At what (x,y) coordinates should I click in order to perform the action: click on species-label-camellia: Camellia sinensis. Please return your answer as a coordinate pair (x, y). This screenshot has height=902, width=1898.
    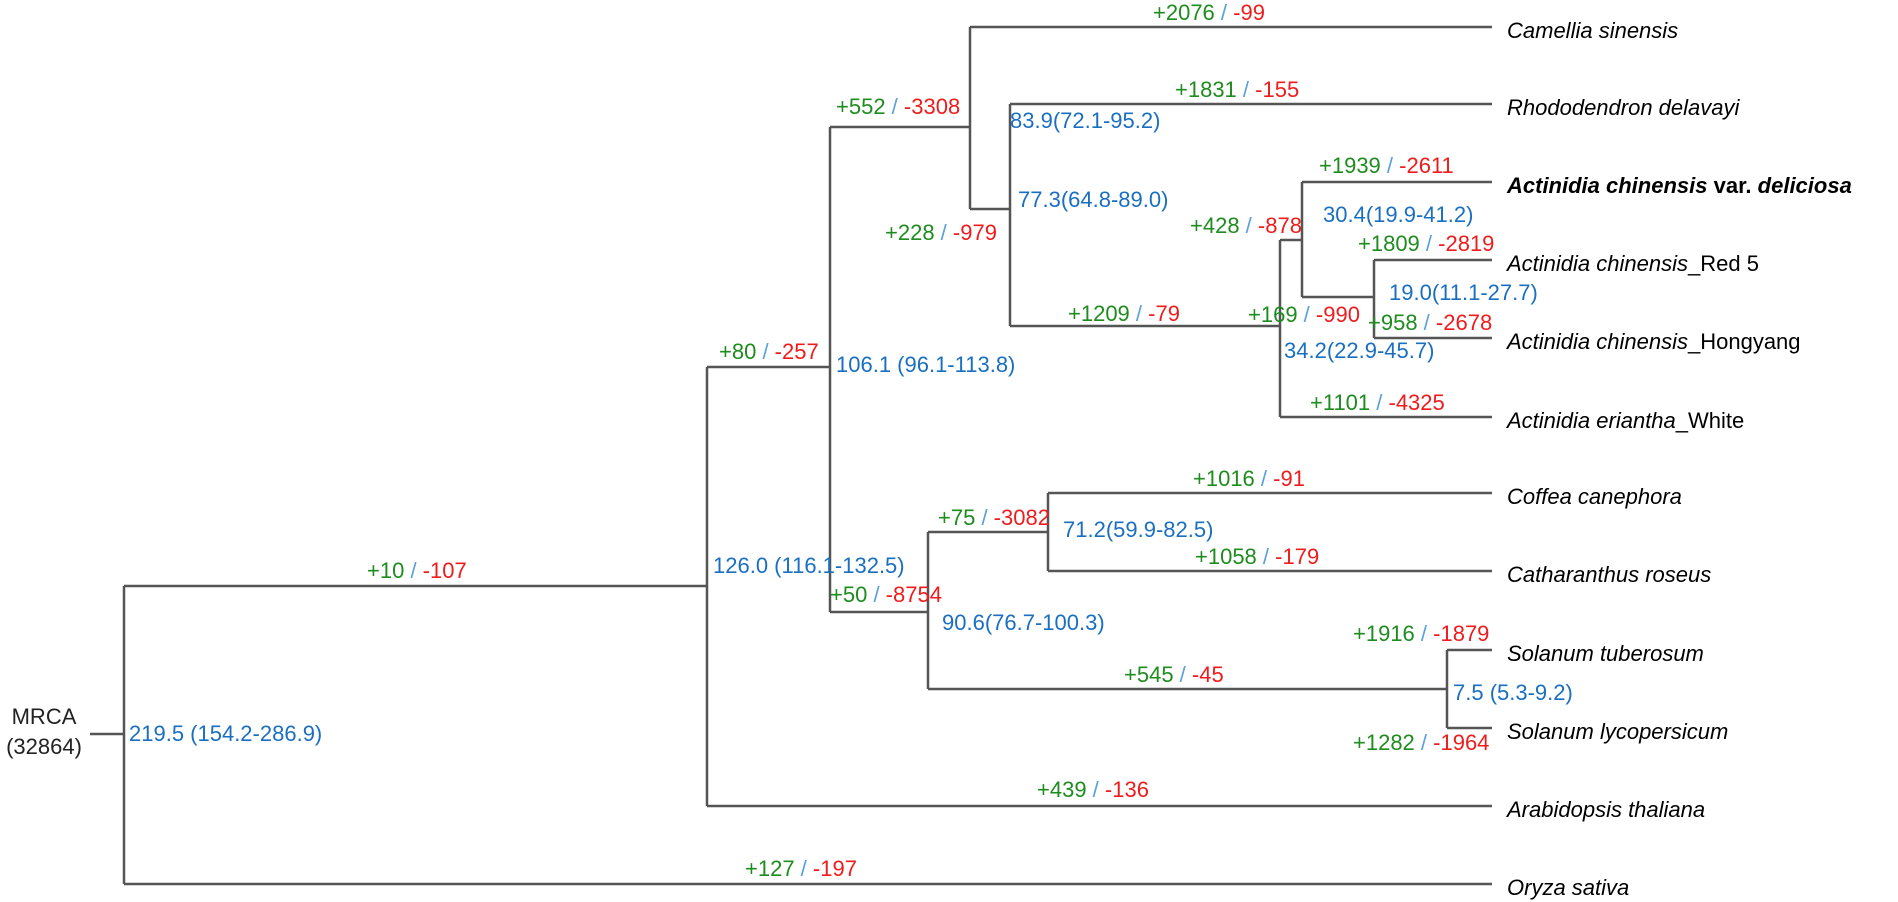
    Looking at the image, I should click on (1592, 30).